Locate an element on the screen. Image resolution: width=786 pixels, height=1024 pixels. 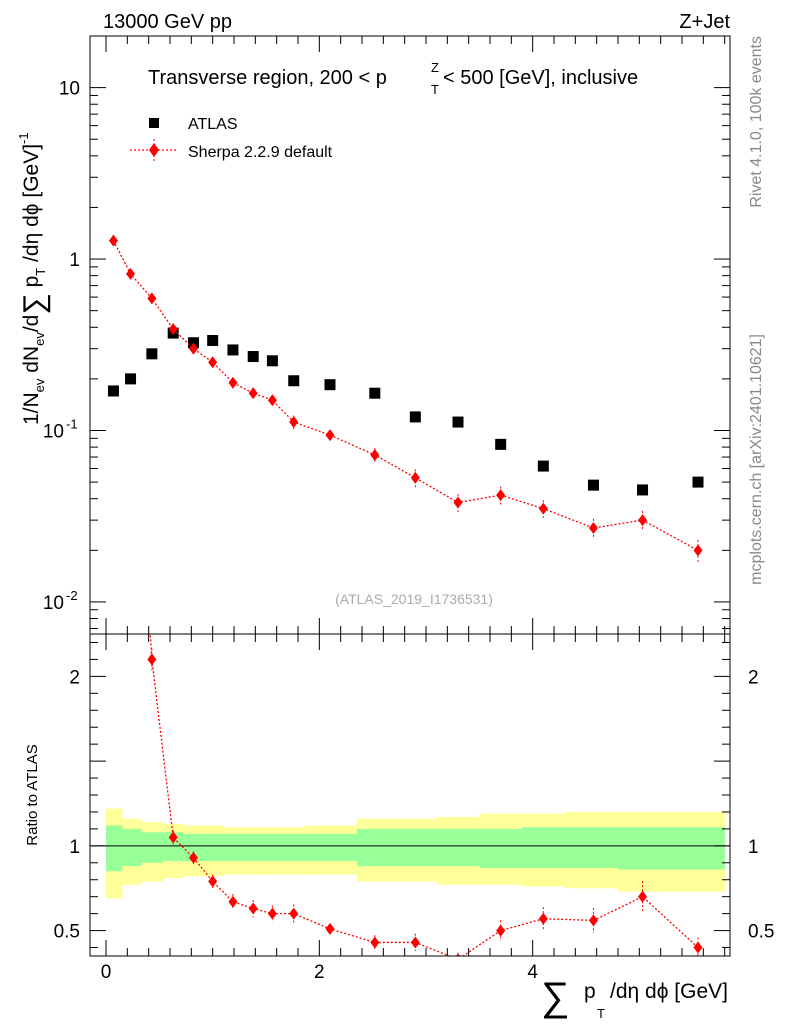
main-y-tick-exponent: -1 is located at coordinates (72, 423).